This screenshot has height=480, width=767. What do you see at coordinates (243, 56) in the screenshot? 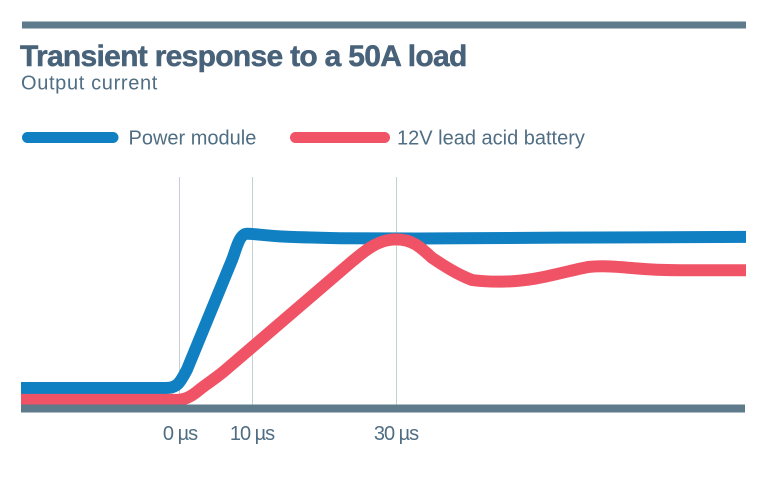
I see `svg-text:Transient response to a 50A lo: Transient response to a 50A load` at bounding box center [243, 56].